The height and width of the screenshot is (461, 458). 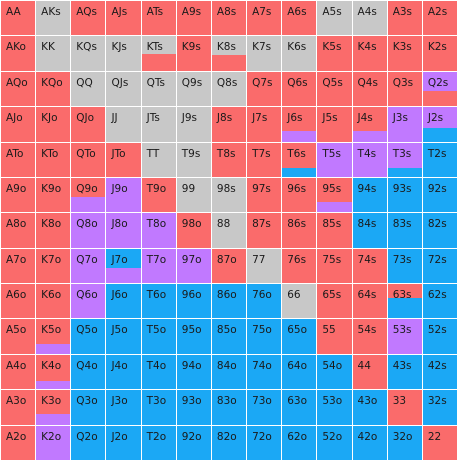 What do you see at coordinates (404, 372) in the screenshot?
I see `hand-cell: 43s` at bounding box center [404, 372].